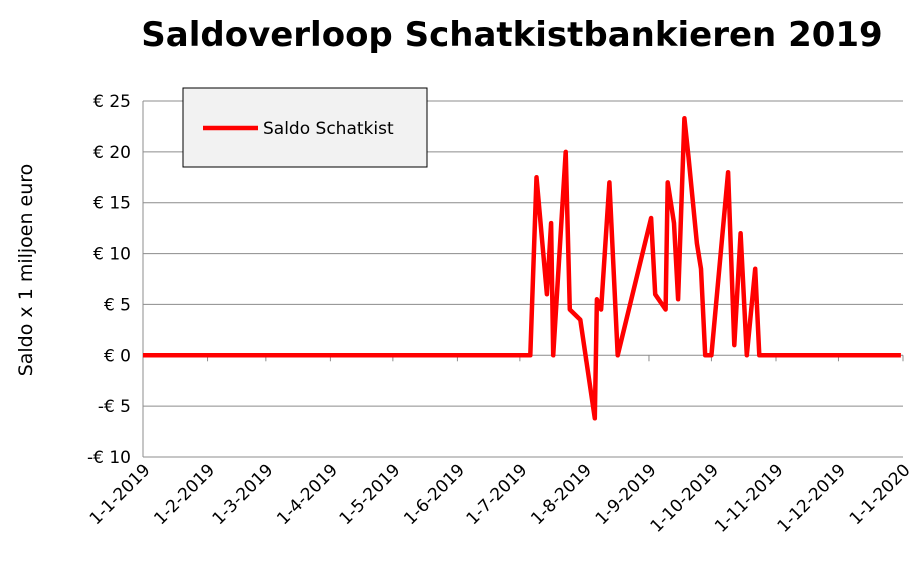 The height and width of the screenshot is (573, 913). I want to click on x-tick-label: 1-6-2019, so click(434, 494).